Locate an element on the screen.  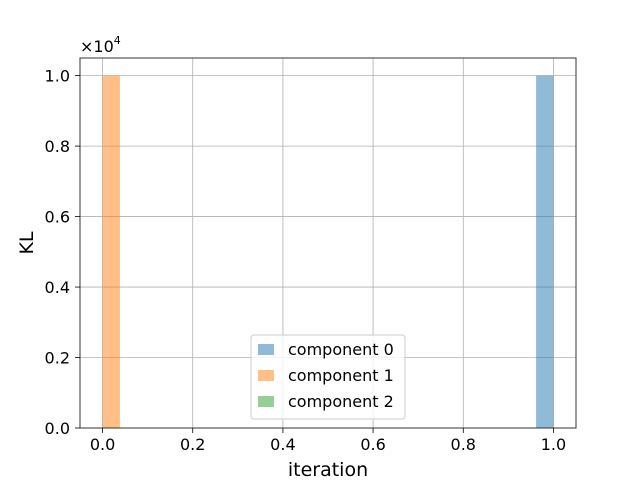
y-offset-exponent: 4 is located at coordinates (117, 40).